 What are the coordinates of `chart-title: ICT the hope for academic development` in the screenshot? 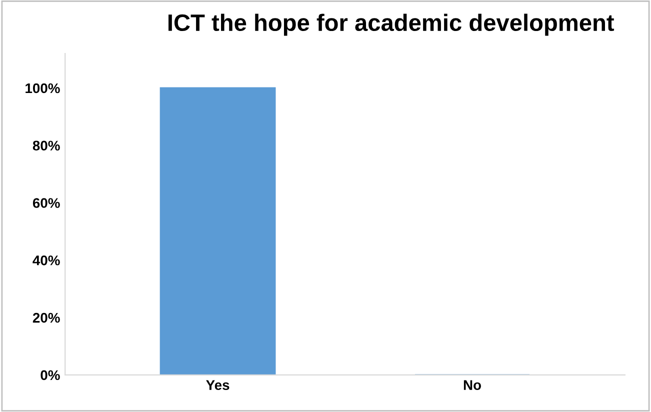 It's located at (391, 25).